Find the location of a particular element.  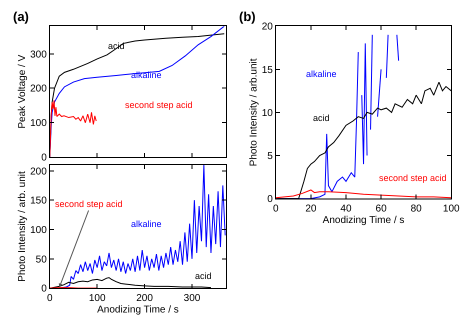

y-tick-label: 300 is located at coordinates (39, 54).